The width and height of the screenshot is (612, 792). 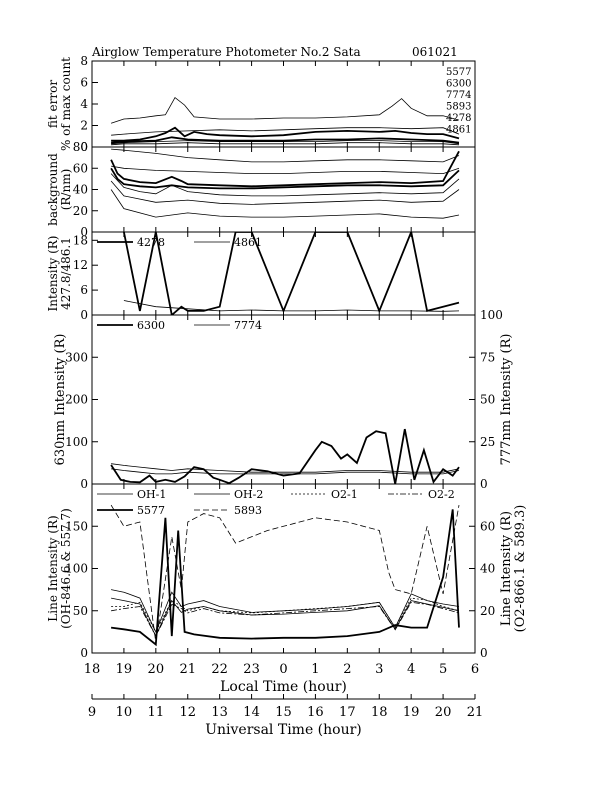 I want to click on y-tick-label: 12, so click(x=80, y=265).